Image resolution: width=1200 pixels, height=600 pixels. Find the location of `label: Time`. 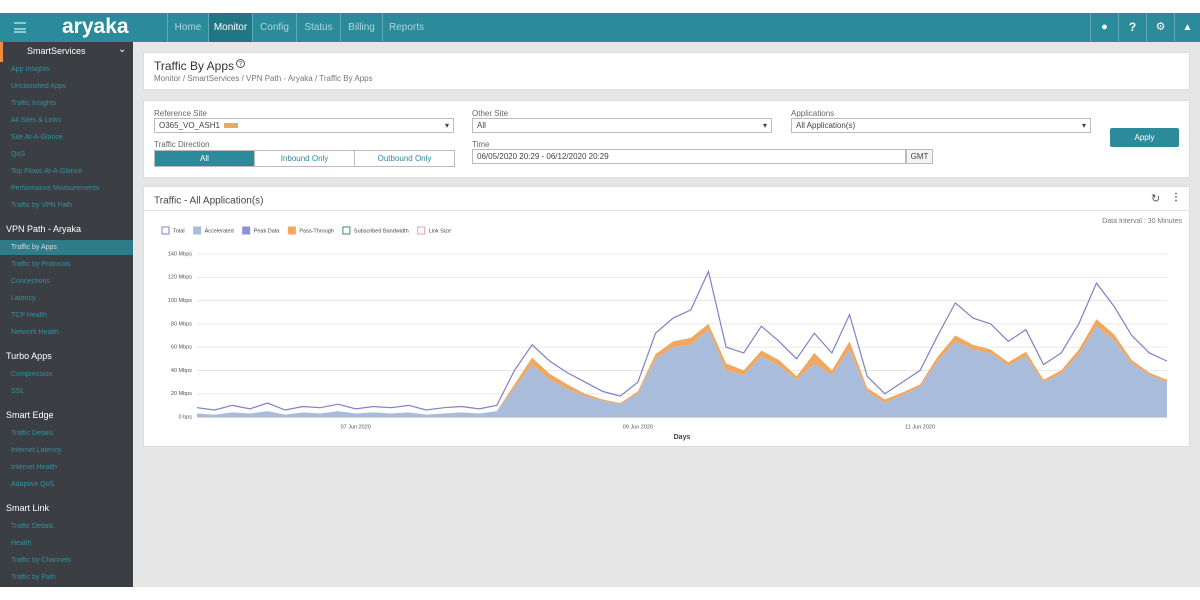

label: Time is located at coordinates (481, 144).